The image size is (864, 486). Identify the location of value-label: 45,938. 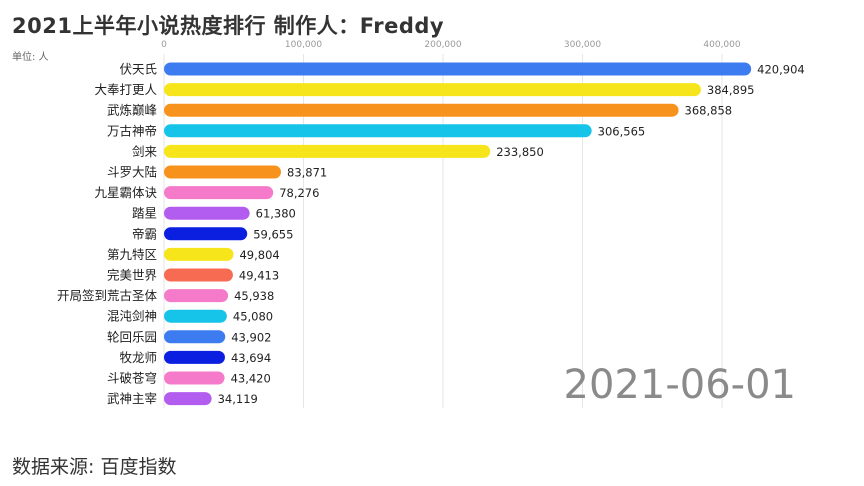
(254, 296).